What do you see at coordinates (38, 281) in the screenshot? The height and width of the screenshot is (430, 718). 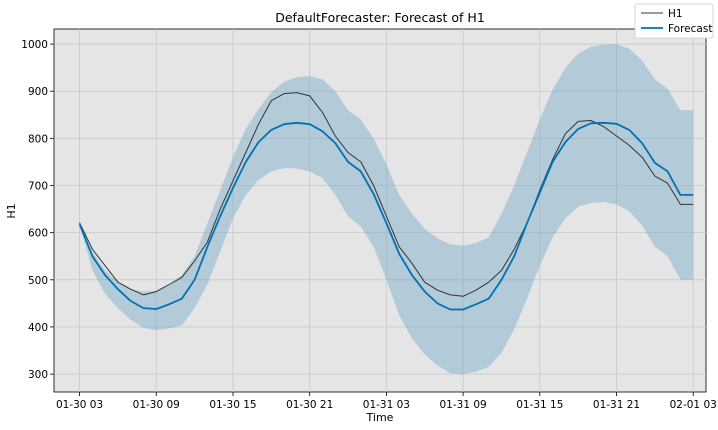 I see `y-tick-label: 500` at bounding box center [38, 281].